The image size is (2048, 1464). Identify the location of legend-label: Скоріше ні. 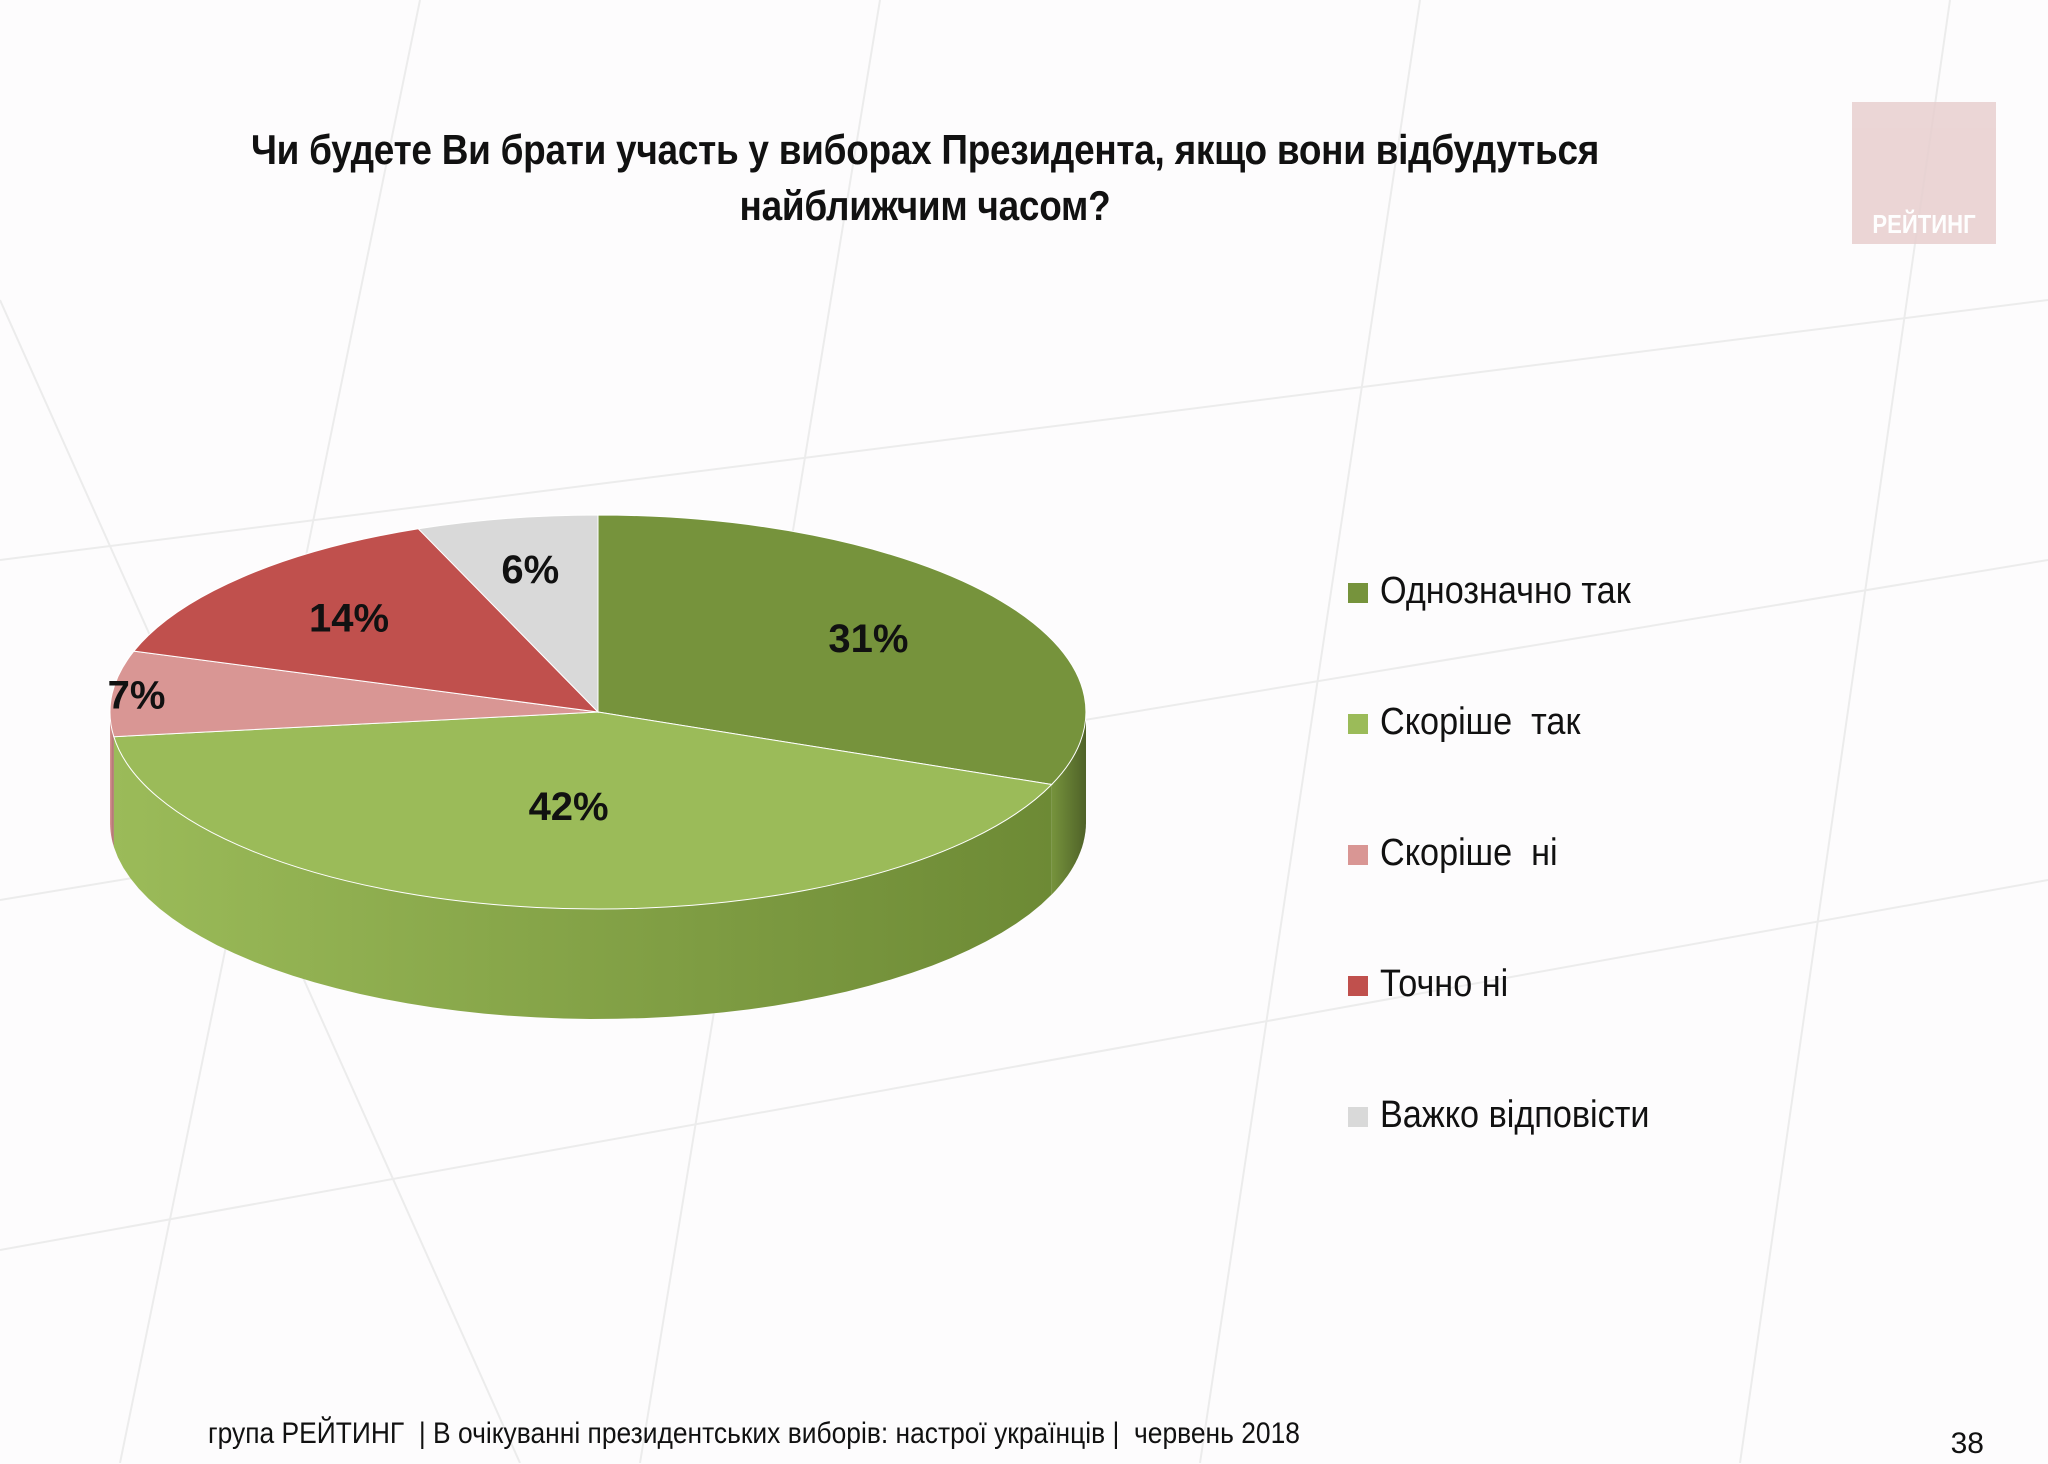
(1469, 853).